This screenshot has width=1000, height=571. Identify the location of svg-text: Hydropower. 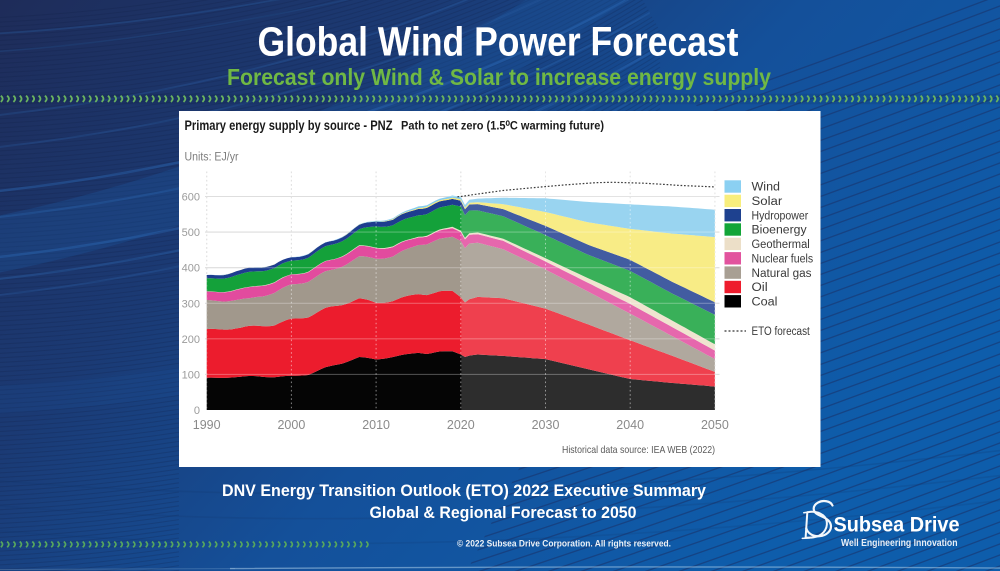
(780, 216).